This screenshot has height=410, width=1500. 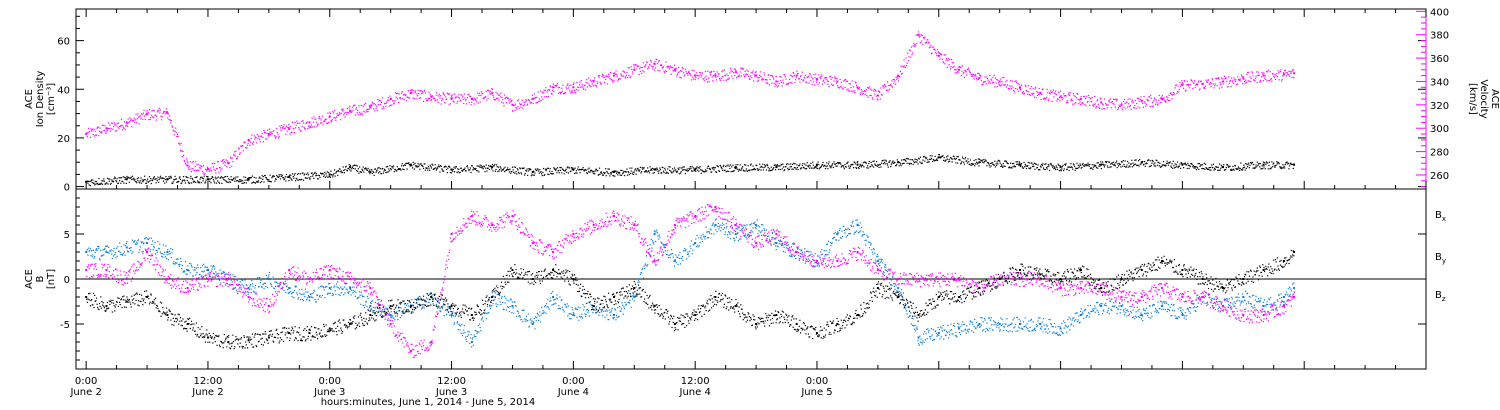 What do you see at coordinates (1060, 167) in the screenshot?
I see `density-series-point` at bounding box center [1060, 167].